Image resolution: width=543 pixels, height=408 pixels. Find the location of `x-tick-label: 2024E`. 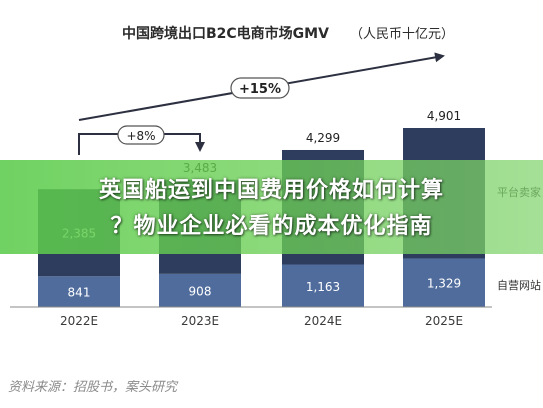

x-tick-label: 2024E is located at coordinates (323, 321).